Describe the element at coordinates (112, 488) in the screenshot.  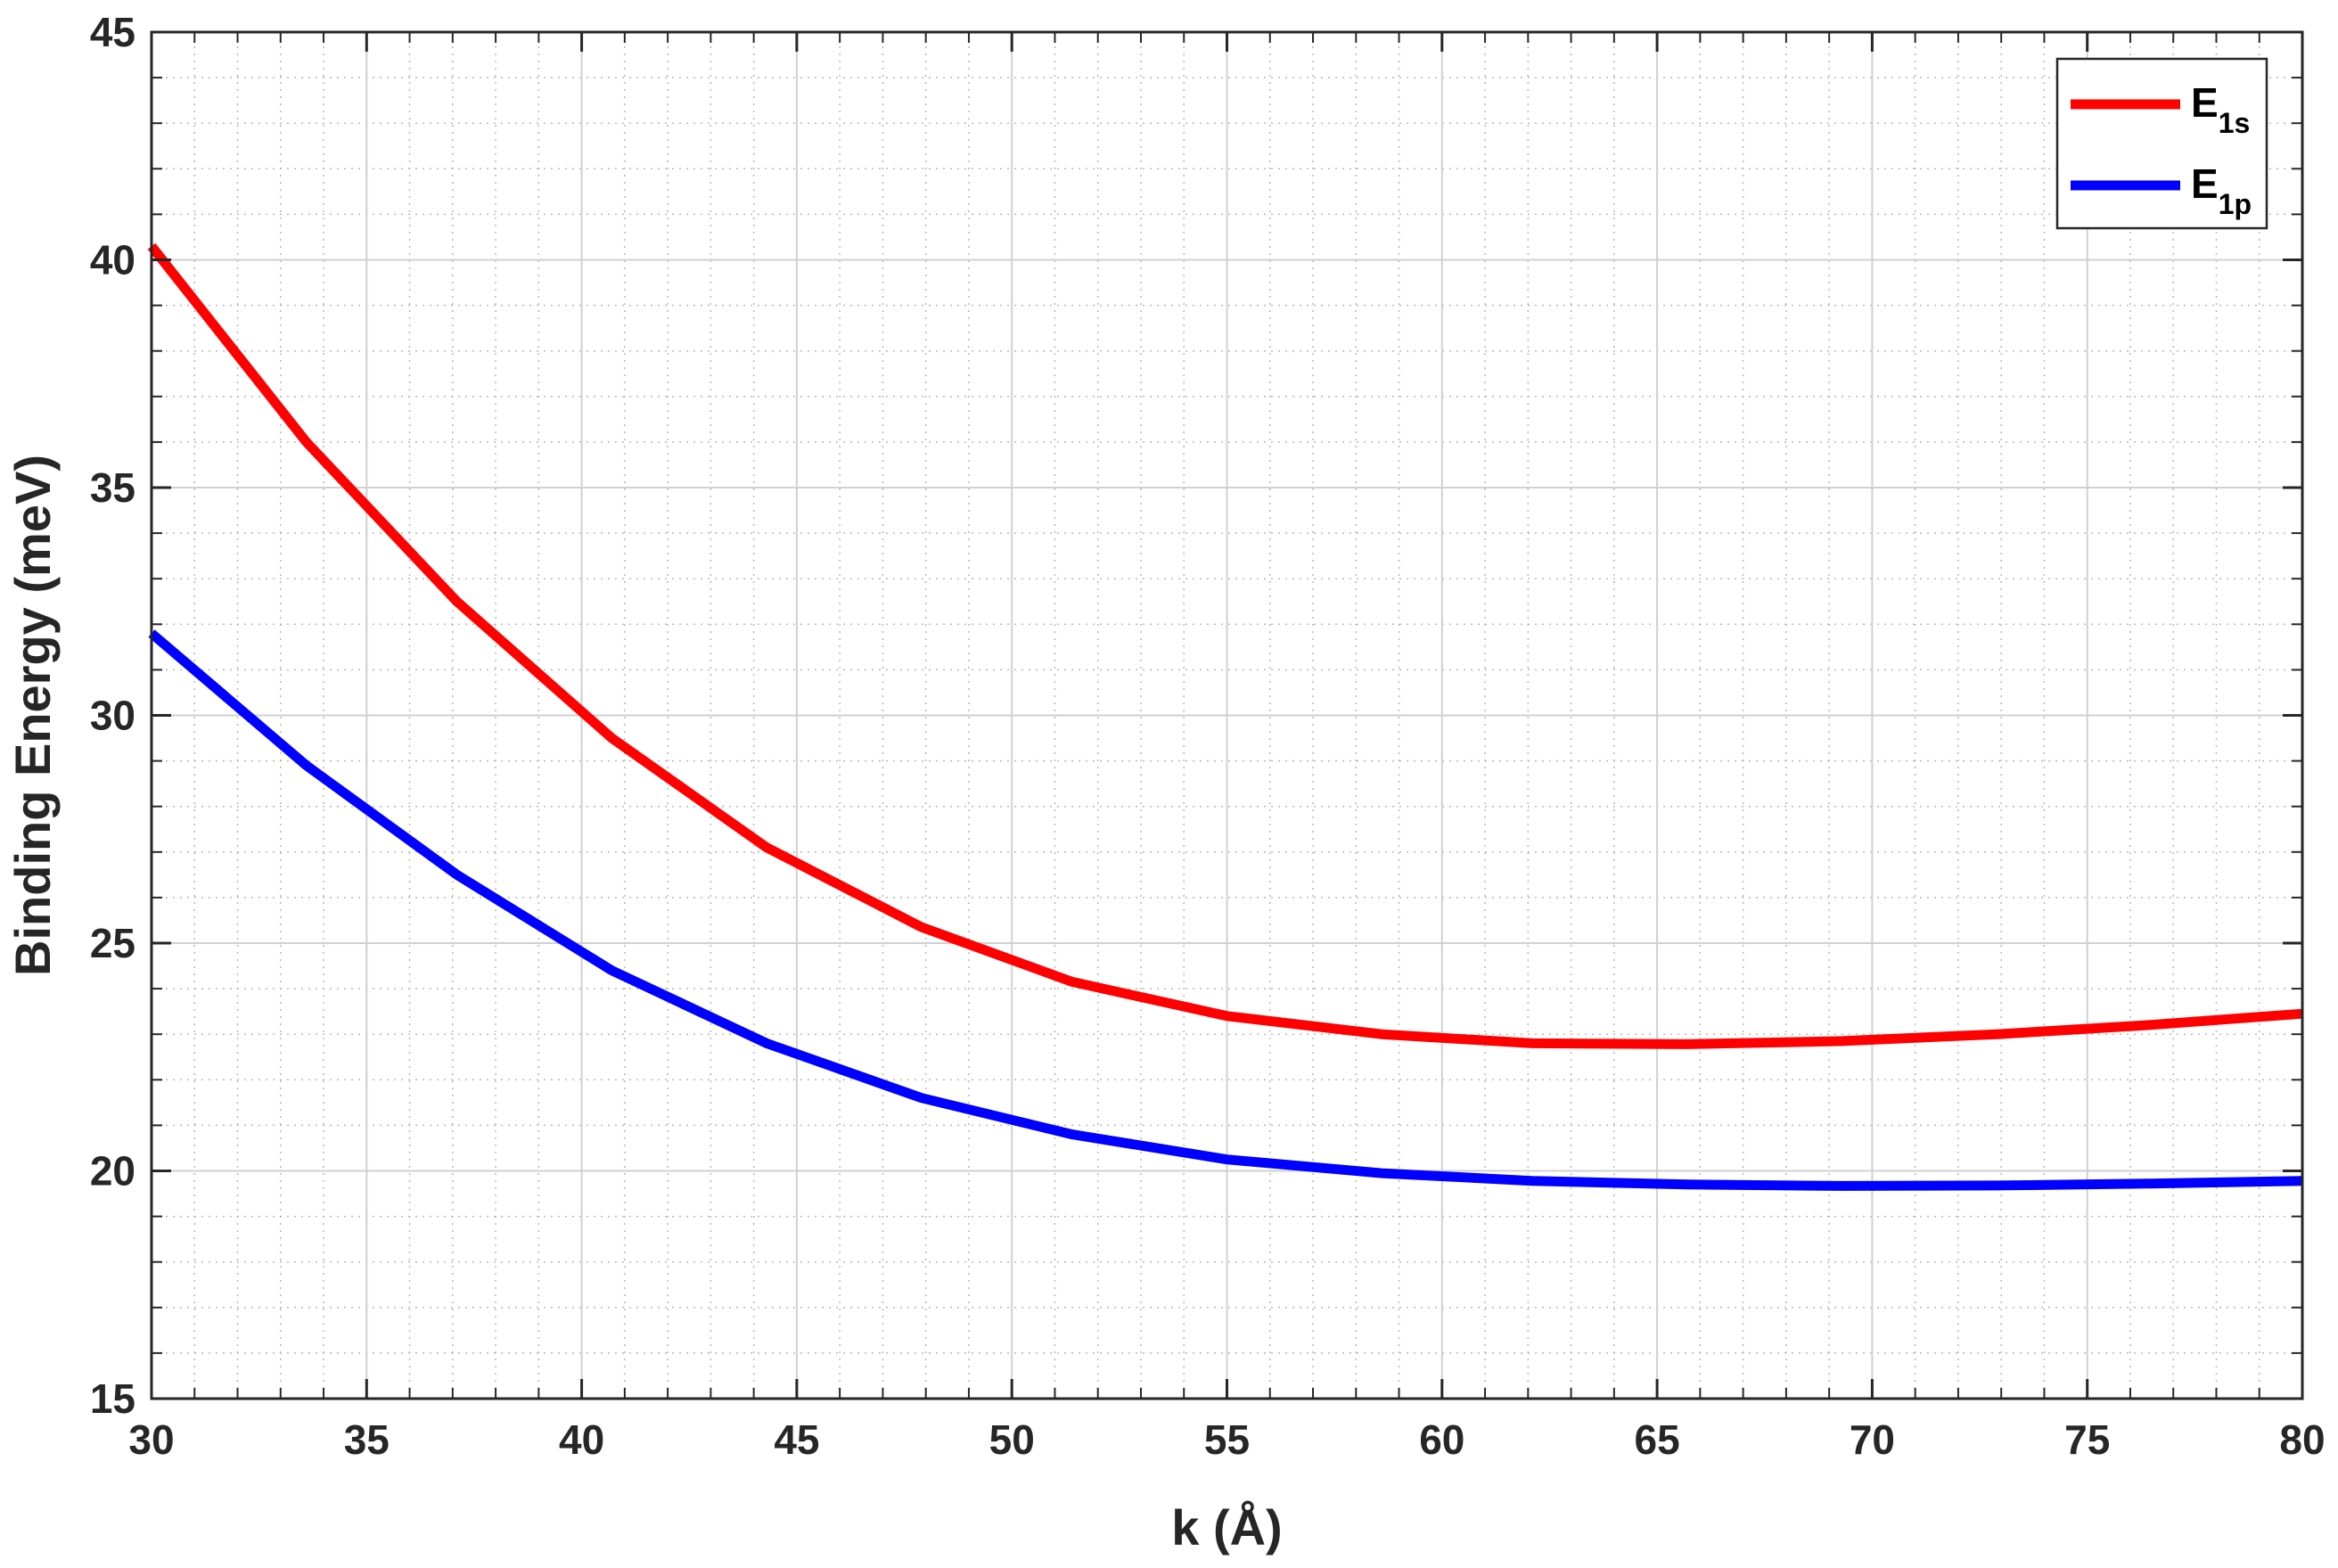
I see `y-tick-label: 35` at that location.